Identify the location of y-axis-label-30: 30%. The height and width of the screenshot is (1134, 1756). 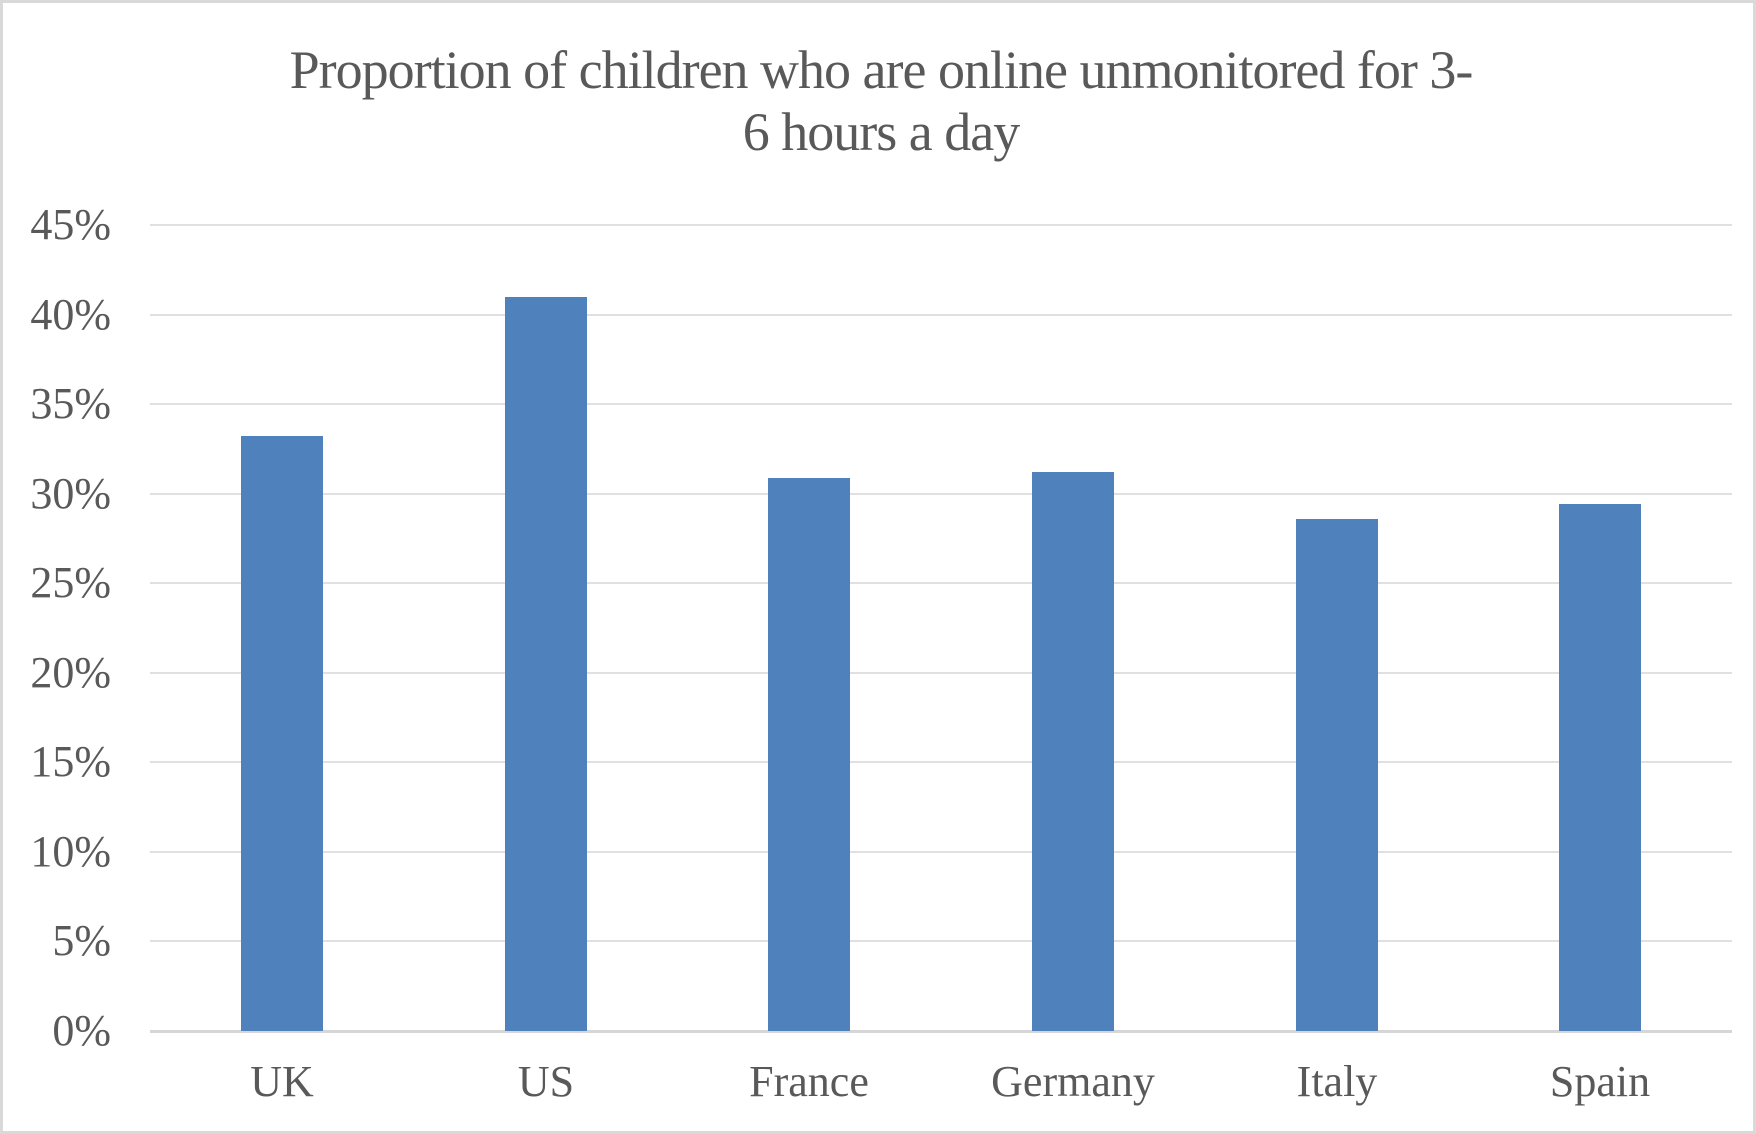
(70, 493).